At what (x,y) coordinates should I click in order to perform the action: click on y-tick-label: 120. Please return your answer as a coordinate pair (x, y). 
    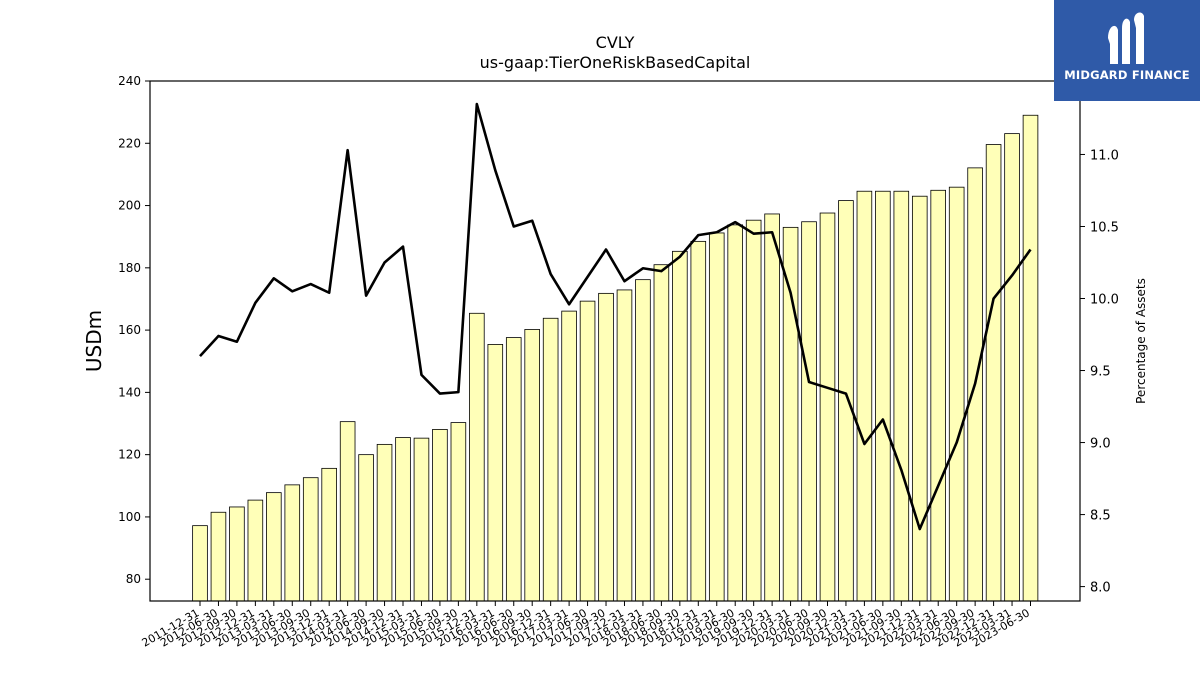
    Looking at the image, I should click on (129, 455).